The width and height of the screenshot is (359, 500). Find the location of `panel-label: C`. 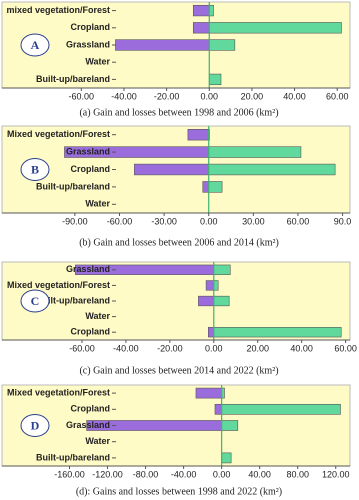

panel-label: C is located at coordinates (35, 301).